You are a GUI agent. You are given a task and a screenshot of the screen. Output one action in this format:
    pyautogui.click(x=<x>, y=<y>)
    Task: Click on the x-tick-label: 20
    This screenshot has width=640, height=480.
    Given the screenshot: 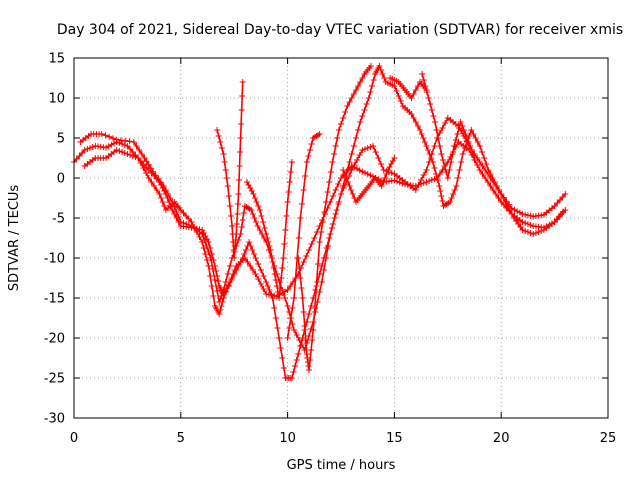 What is the action you would take?
    pyautogui.click(x=501, y=438)
    